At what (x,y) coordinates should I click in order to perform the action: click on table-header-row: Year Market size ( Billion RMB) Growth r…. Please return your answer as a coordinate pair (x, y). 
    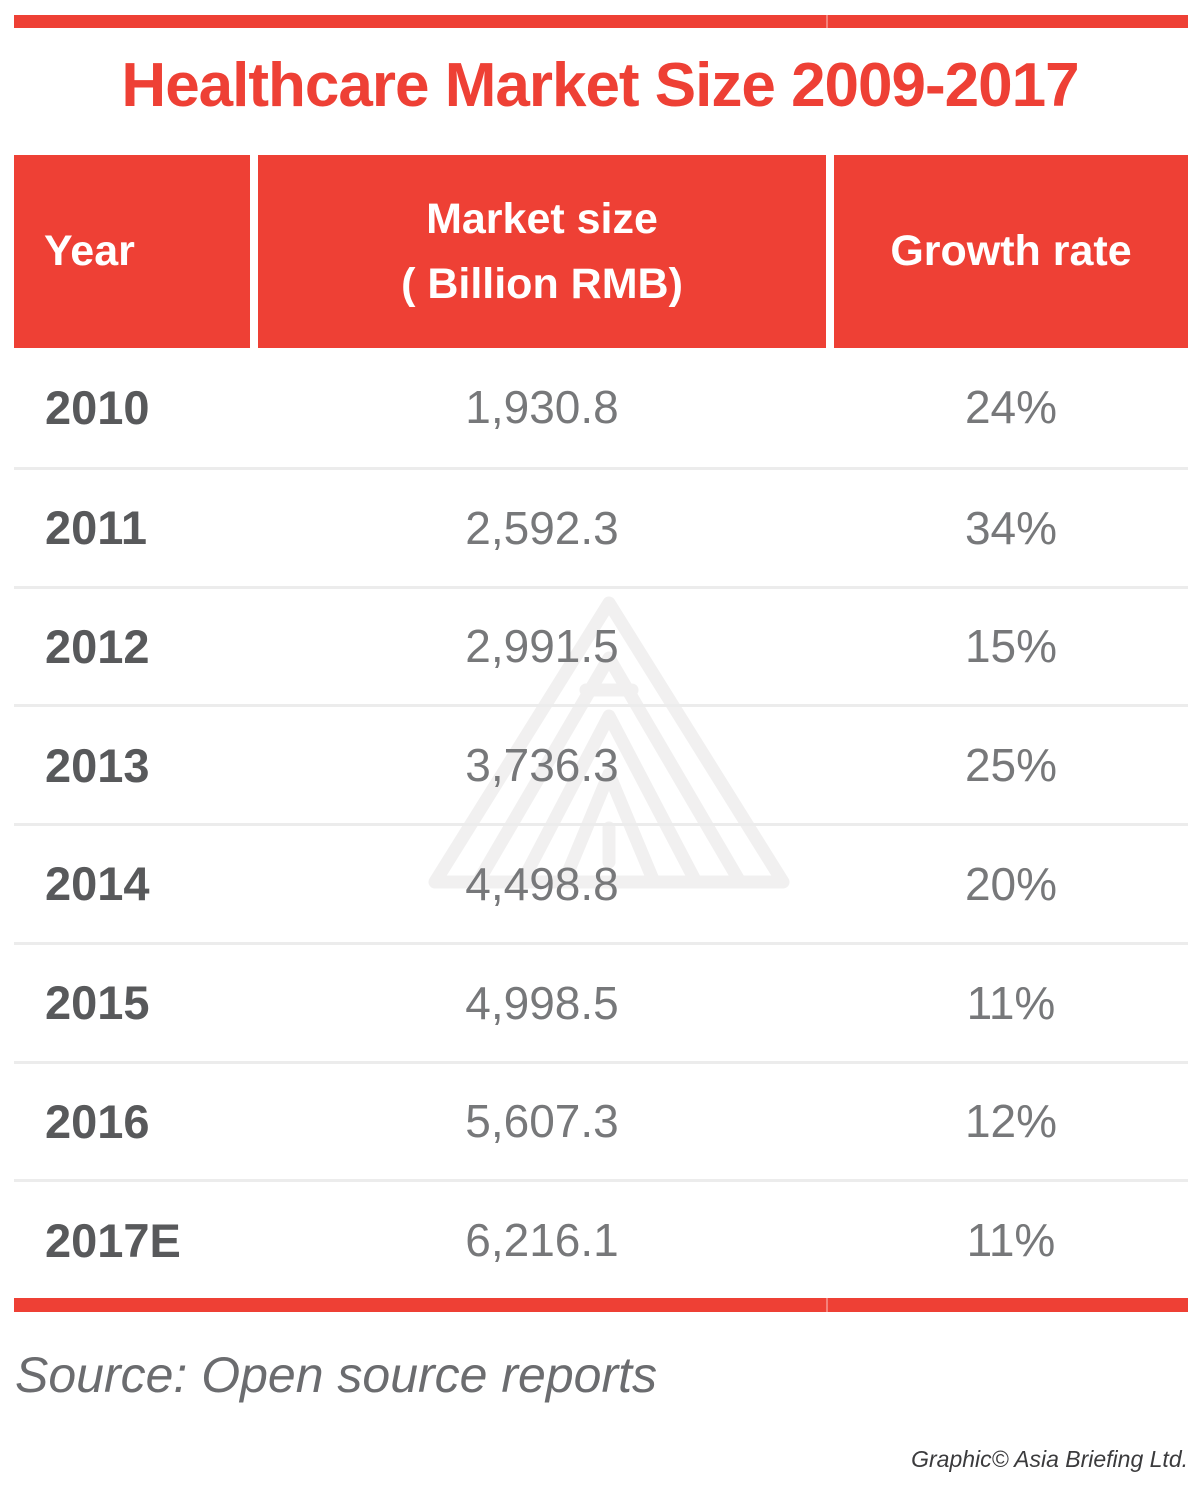
    Looking at the image, I should click on (601, 251).